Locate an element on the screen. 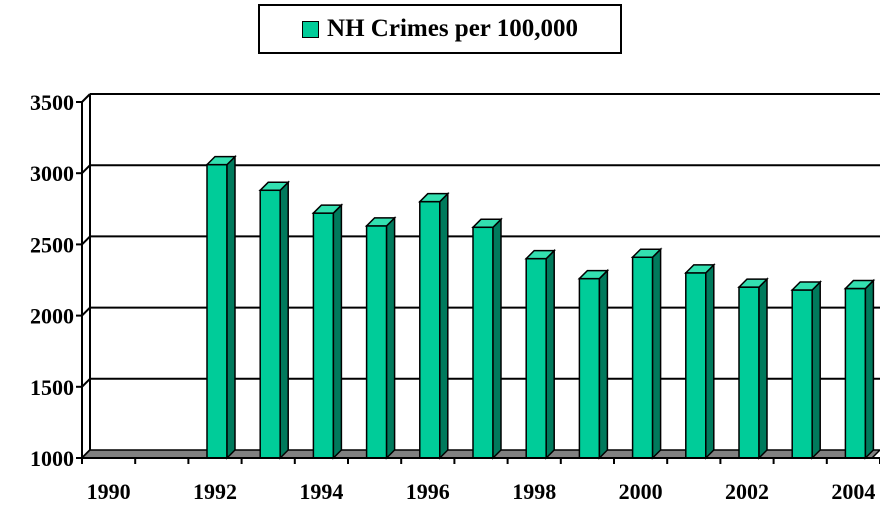 Image resolution: width=880 pixels, height=506 pixels. legend-swatch is located at coordinates (311, 29).